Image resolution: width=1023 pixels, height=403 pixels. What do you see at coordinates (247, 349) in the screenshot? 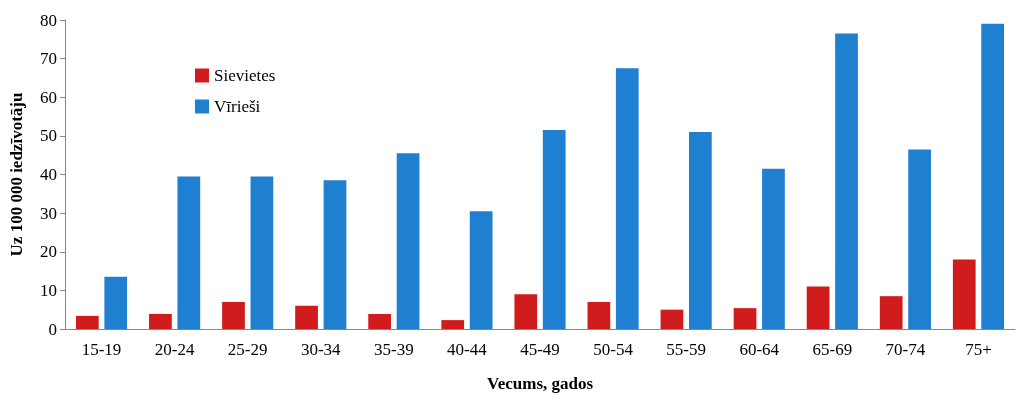
I see `x-tick-label: 25-29` at bounding box center [247, 349].